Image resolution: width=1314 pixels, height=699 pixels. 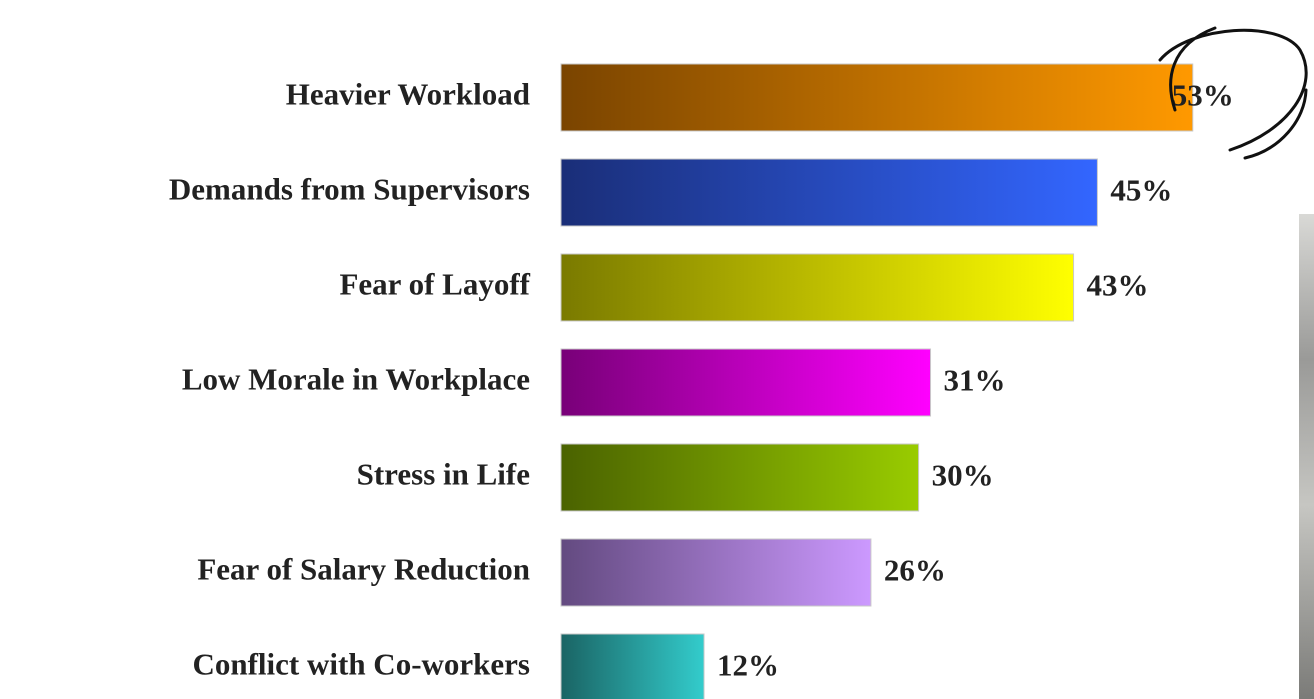 What do you see at coordinates (443, 474) in the screenshot?
I see `category-label: Stress in Life` at bounding box center [443, 474].